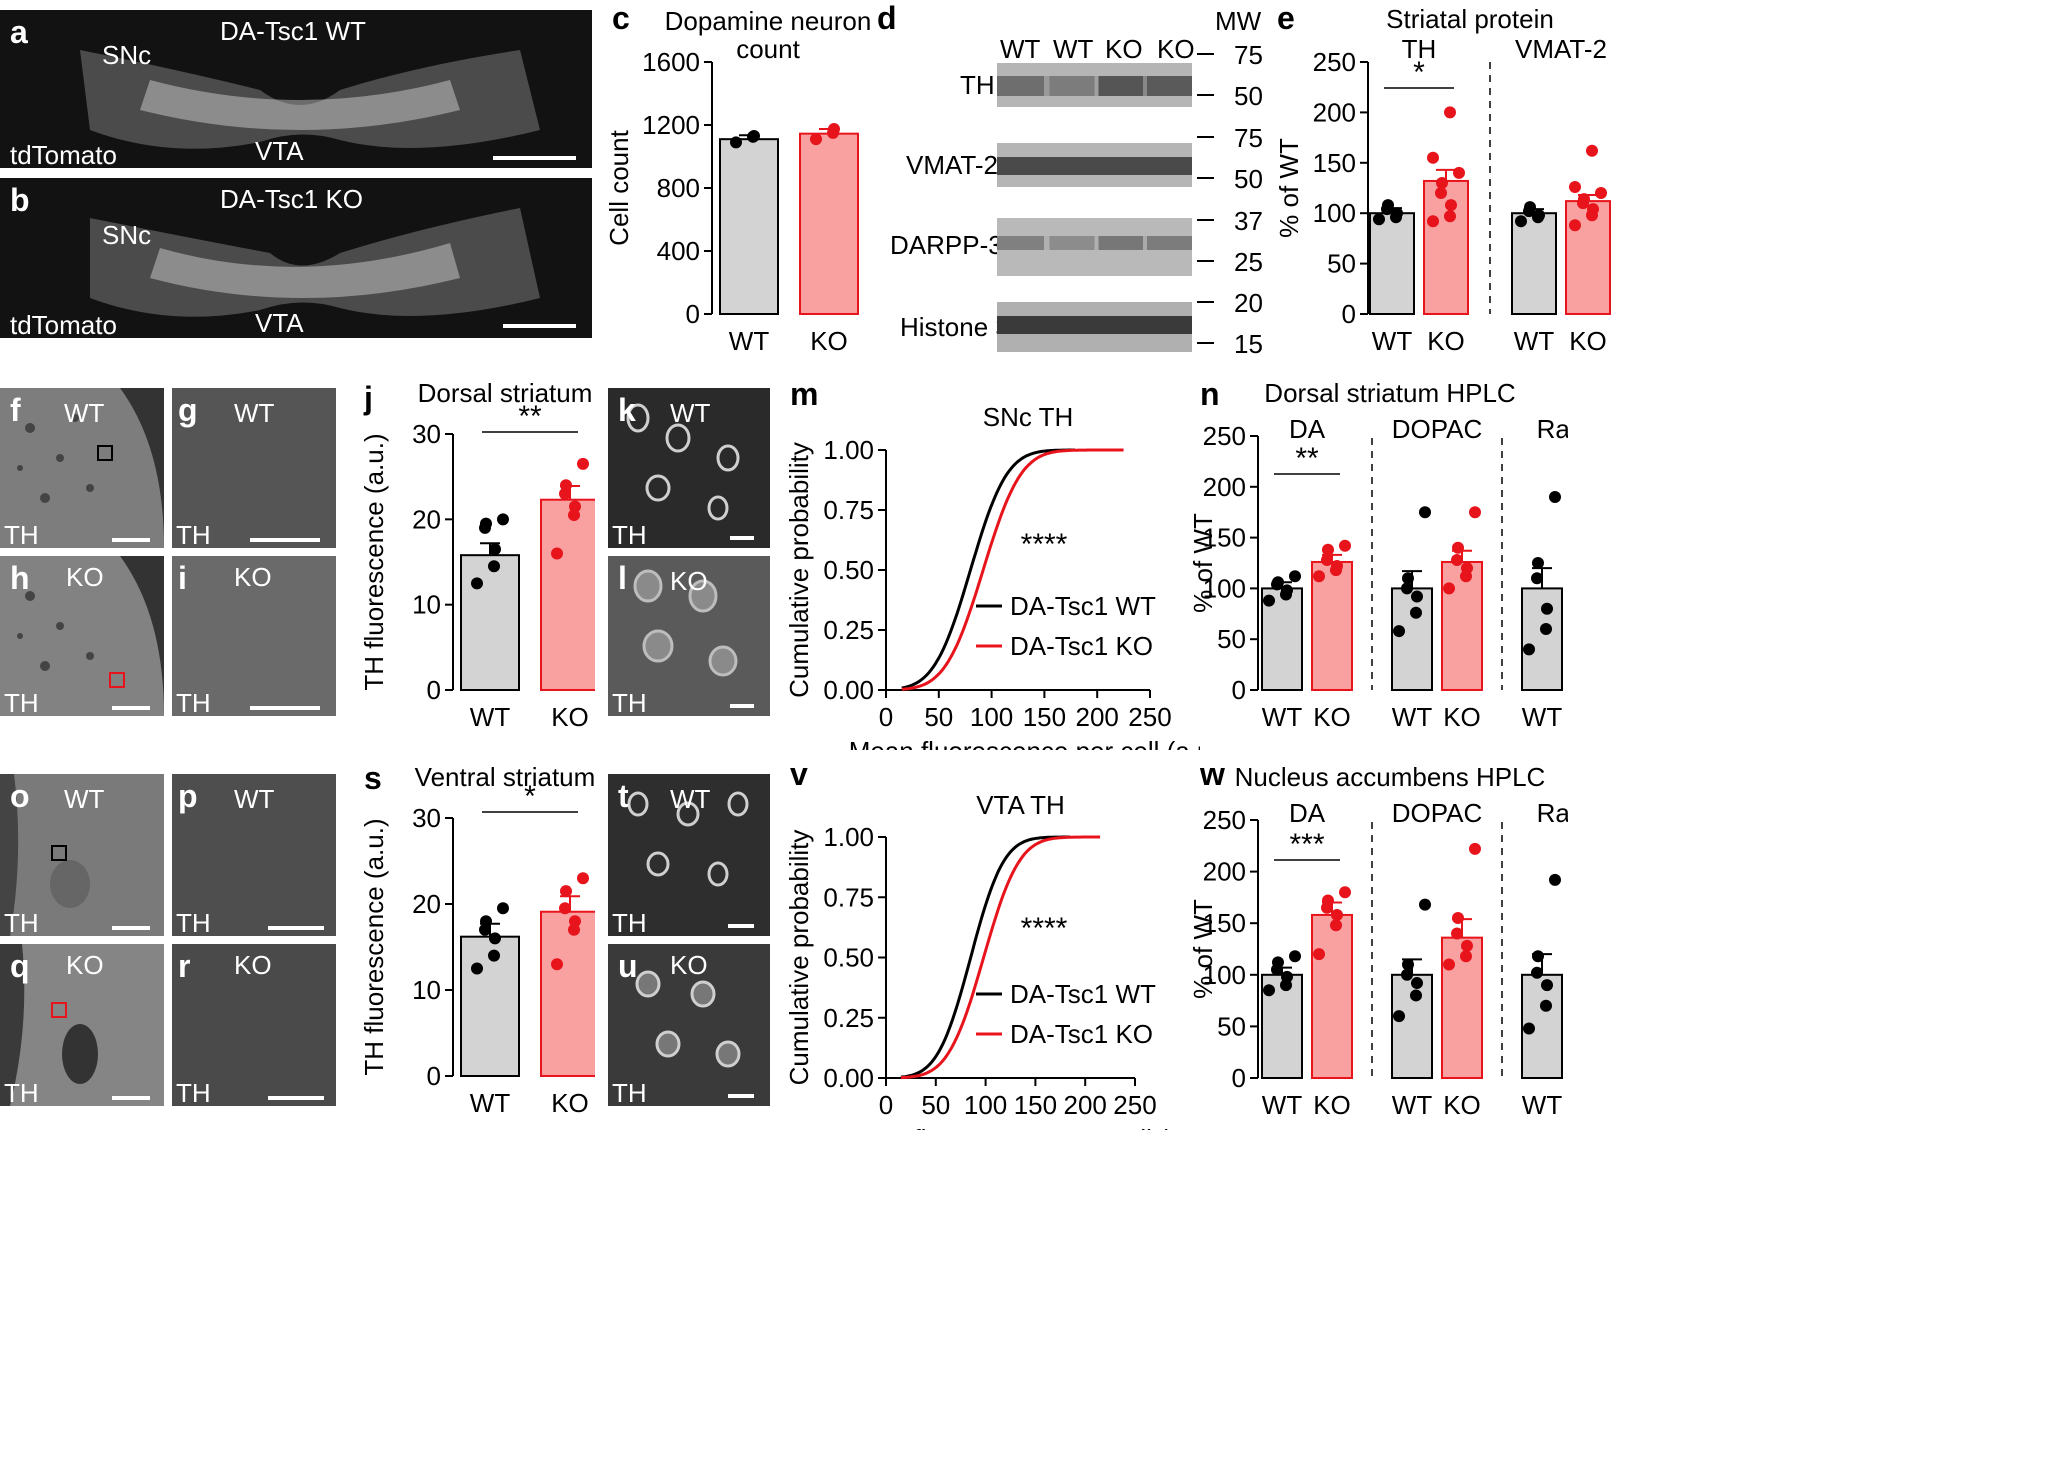  Describe the element at coordinates (1035, 1105) in the screenshot. I see `x-tick-label: 150` at that location.